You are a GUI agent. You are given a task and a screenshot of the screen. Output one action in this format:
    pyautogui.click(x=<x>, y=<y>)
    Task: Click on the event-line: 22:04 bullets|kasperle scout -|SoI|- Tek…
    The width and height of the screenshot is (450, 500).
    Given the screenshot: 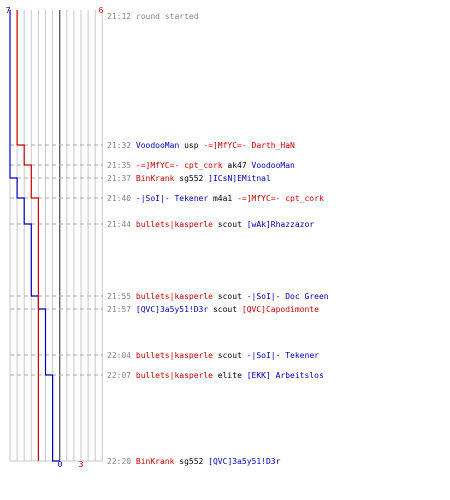 What is the action you would take?
    pyautogui.click(x=213, y=355)
    